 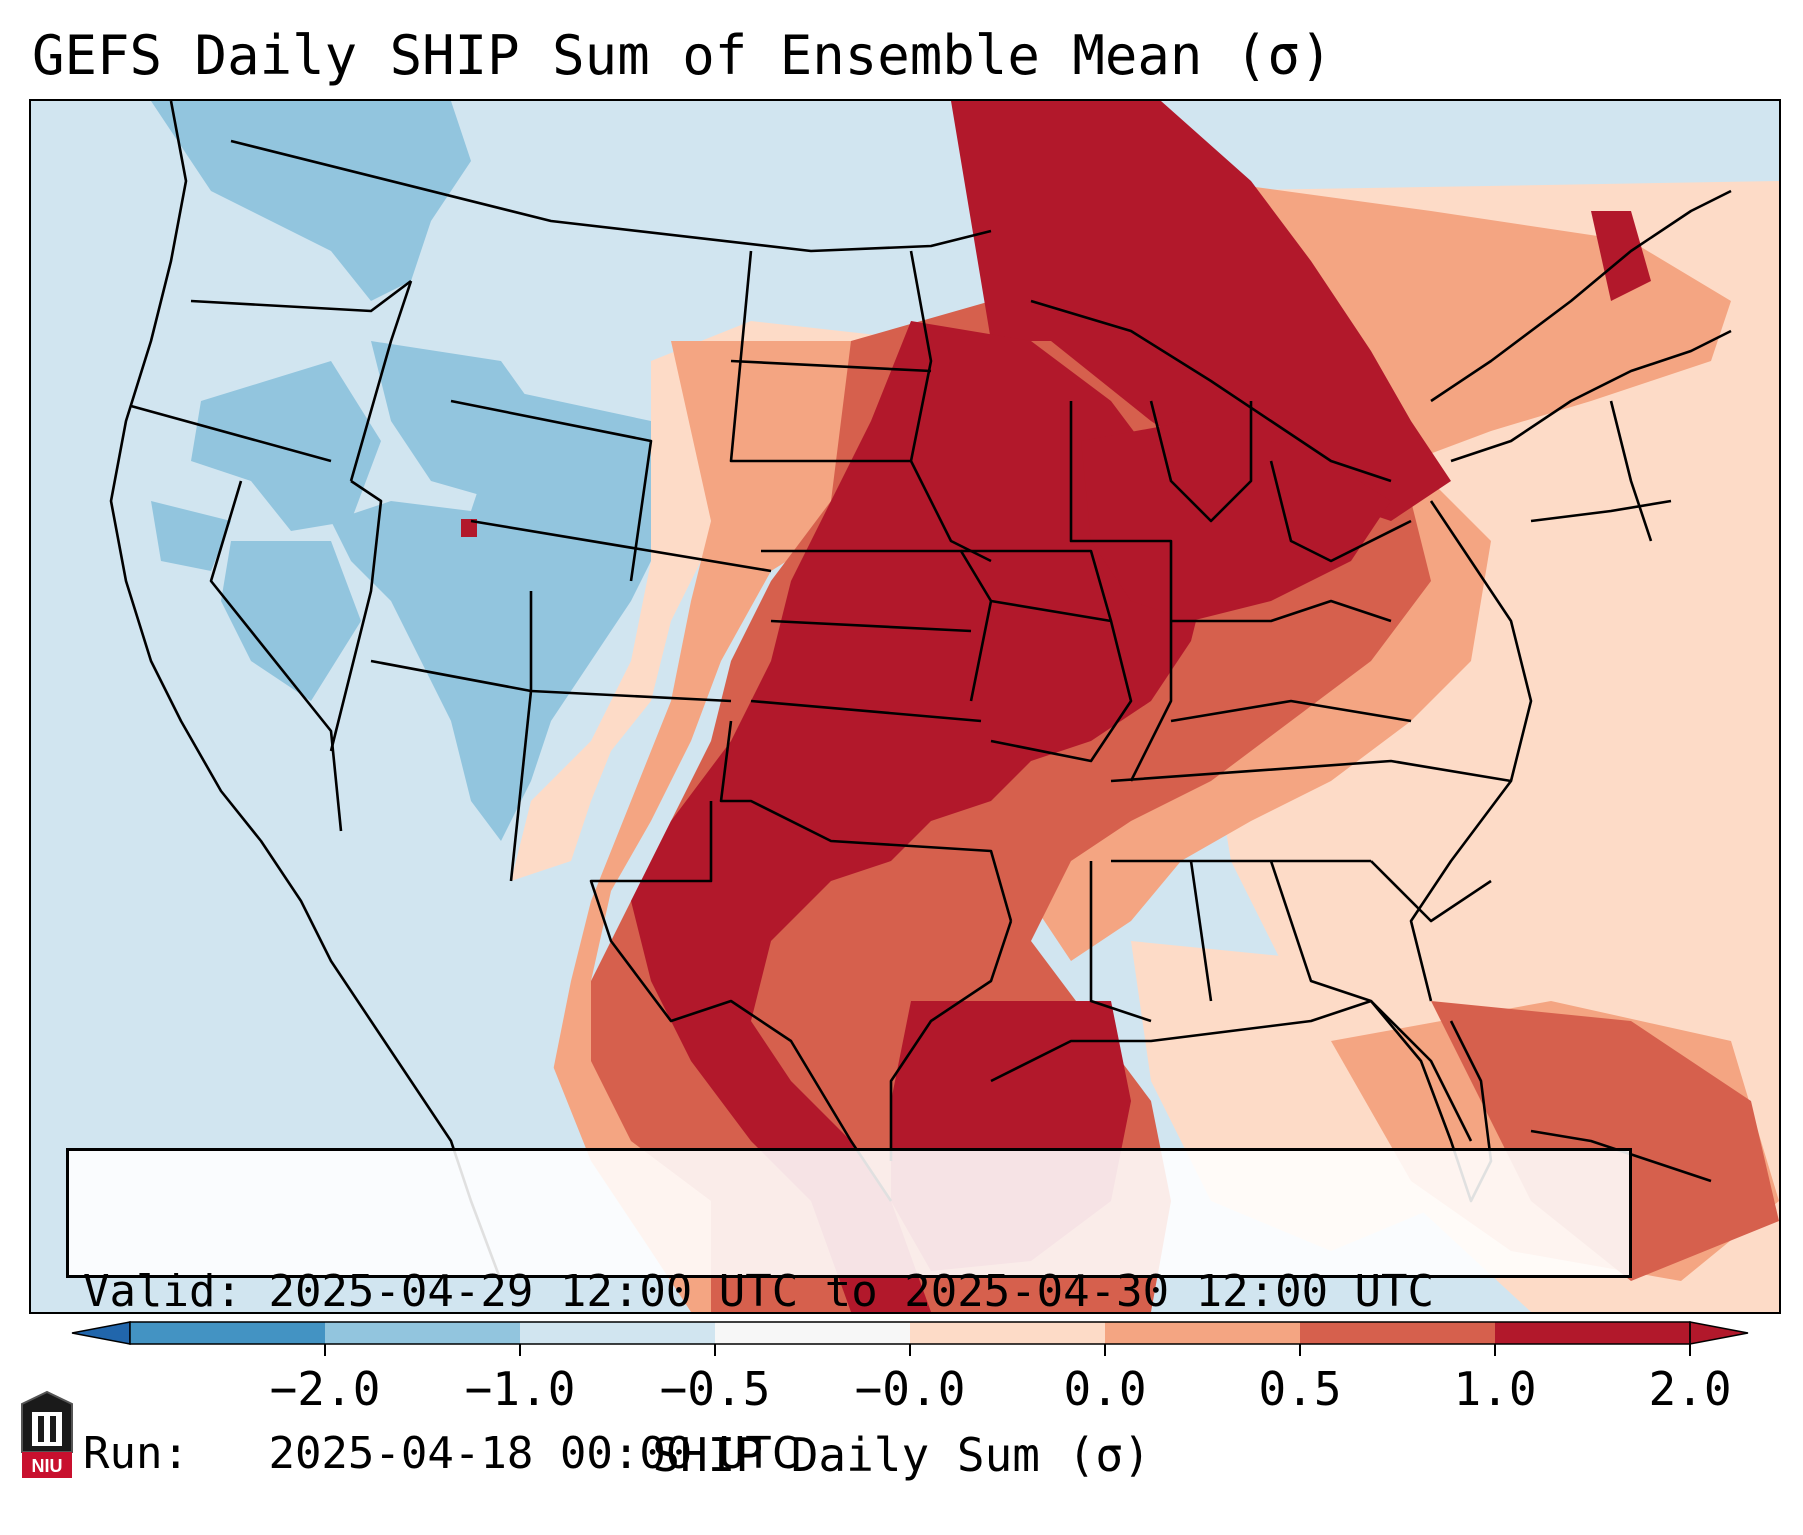 I want to click on colorbar-label: SHIP Daily Sum (σ), so click(x=901, y=1455).